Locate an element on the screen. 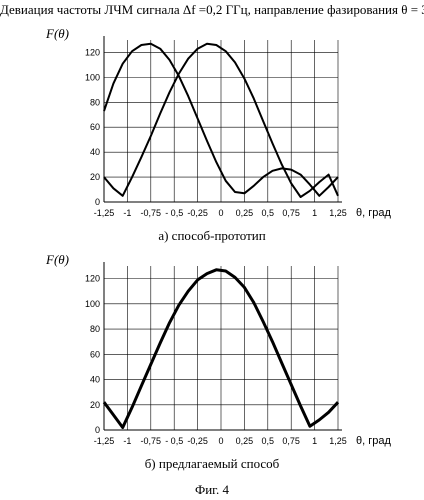 The height and width of the screenshot is (500, 424). chart-2-x-tick-label: 0 is located at coordinates (220, 441).